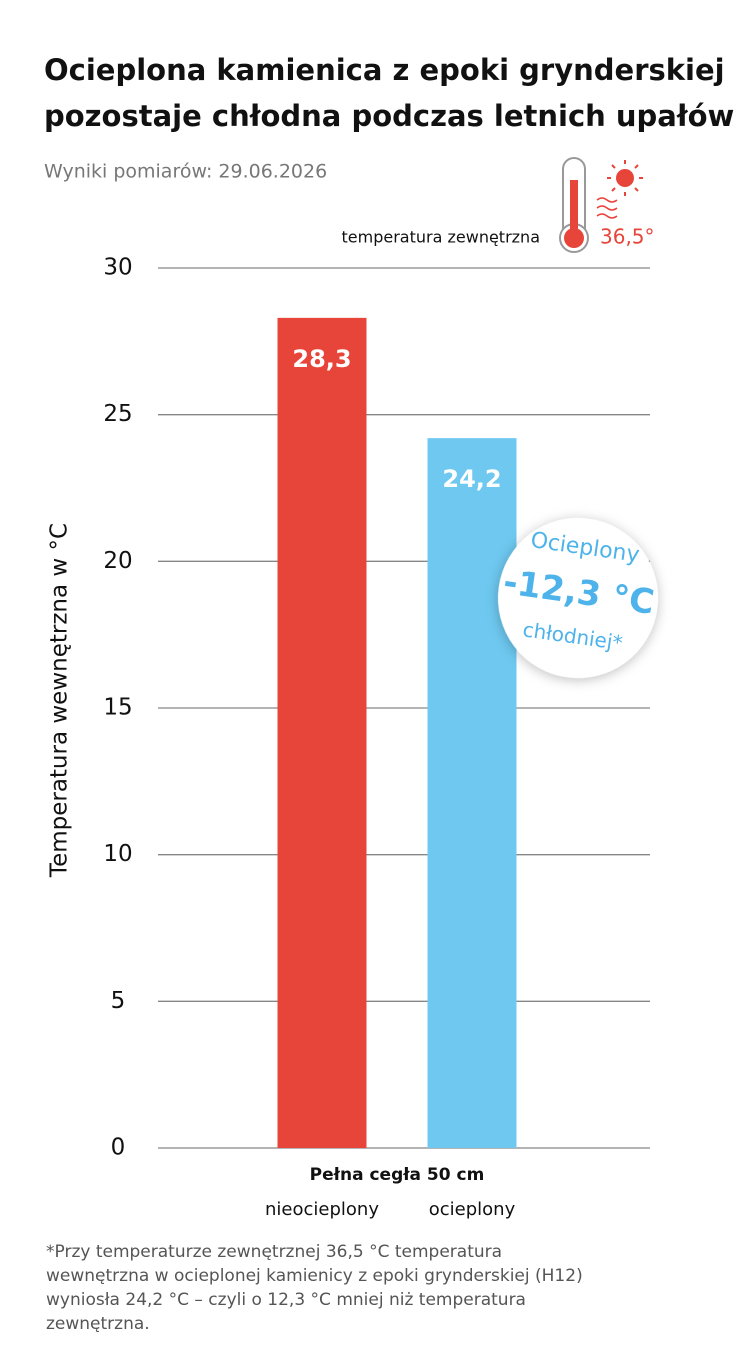  Describe the element at coordinates (185, 172) in the screenshot. I see `chart-subtitle: Wyniki pomiarów: 29.06.2026` at that location.